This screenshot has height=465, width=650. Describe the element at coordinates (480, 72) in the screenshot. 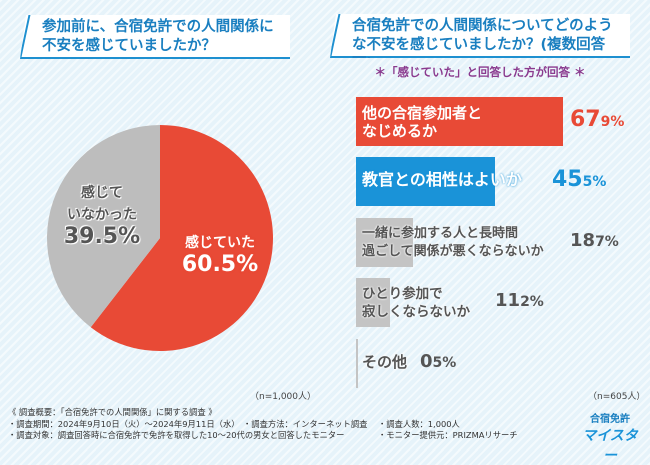

I see `respondent-note: ＊「感じていた」と回答した方が回答 ＊` at that location.